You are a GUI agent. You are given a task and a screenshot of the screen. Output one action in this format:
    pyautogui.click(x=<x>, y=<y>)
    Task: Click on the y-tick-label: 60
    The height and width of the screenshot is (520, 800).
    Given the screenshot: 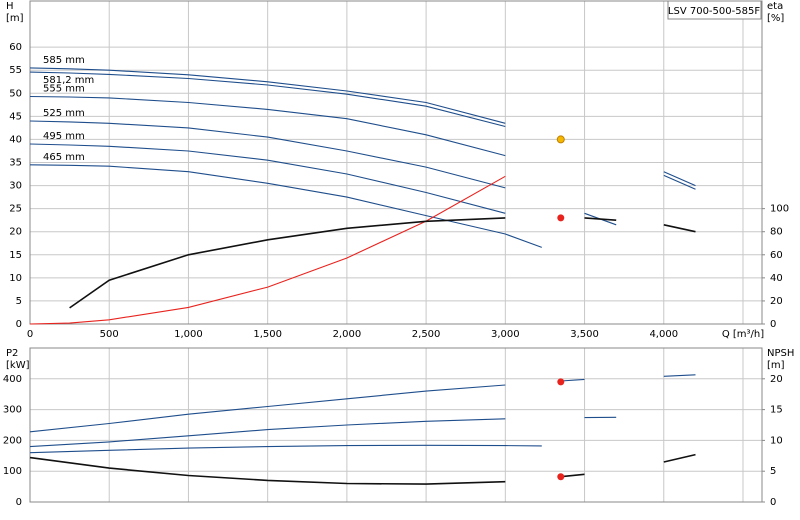 What is the action you would take?
    pyautogui.click(x=15, y=47)
    